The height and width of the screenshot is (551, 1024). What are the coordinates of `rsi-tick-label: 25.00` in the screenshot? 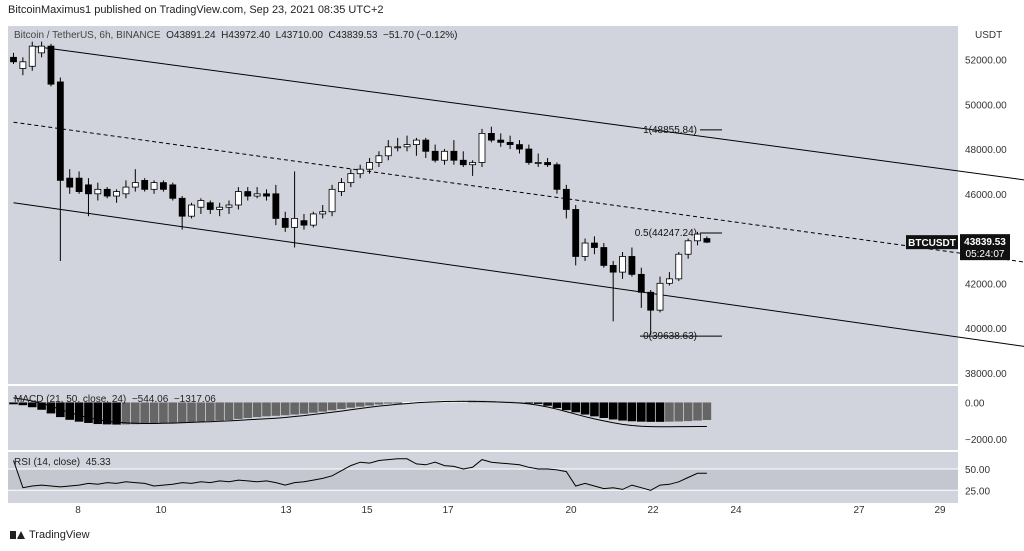 It's located at (977, 491).